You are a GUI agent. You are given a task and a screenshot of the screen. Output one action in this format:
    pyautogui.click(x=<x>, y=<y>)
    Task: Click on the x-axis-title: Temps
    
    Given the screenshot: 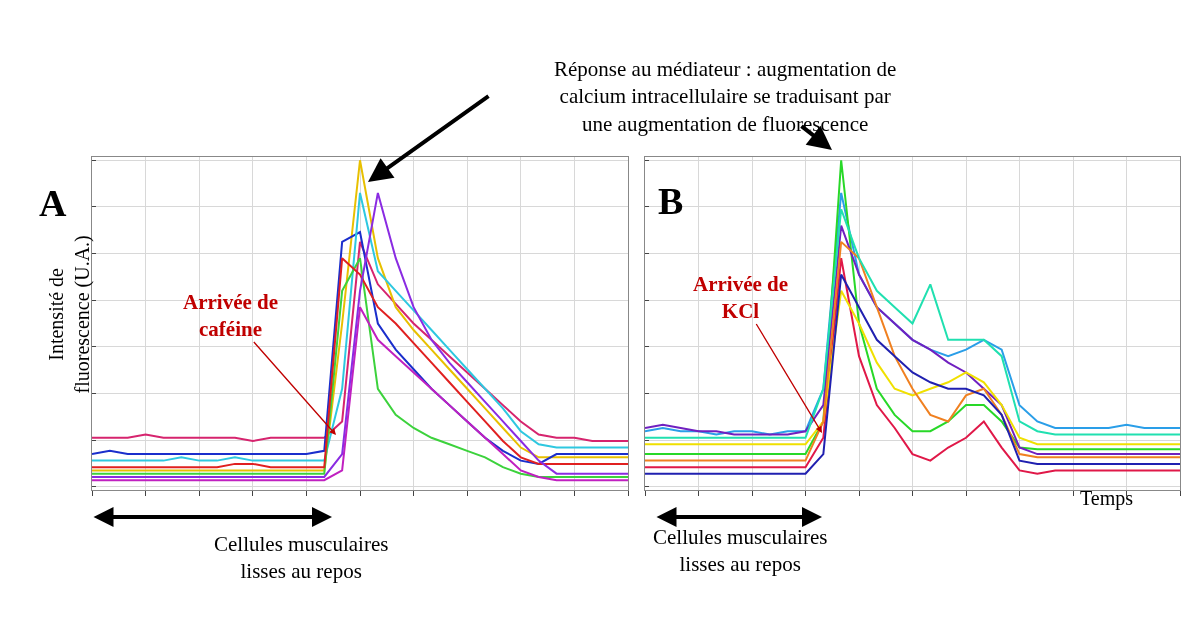 What is the action you would take?
    pyautogui.click(x=1107, y=498)
    